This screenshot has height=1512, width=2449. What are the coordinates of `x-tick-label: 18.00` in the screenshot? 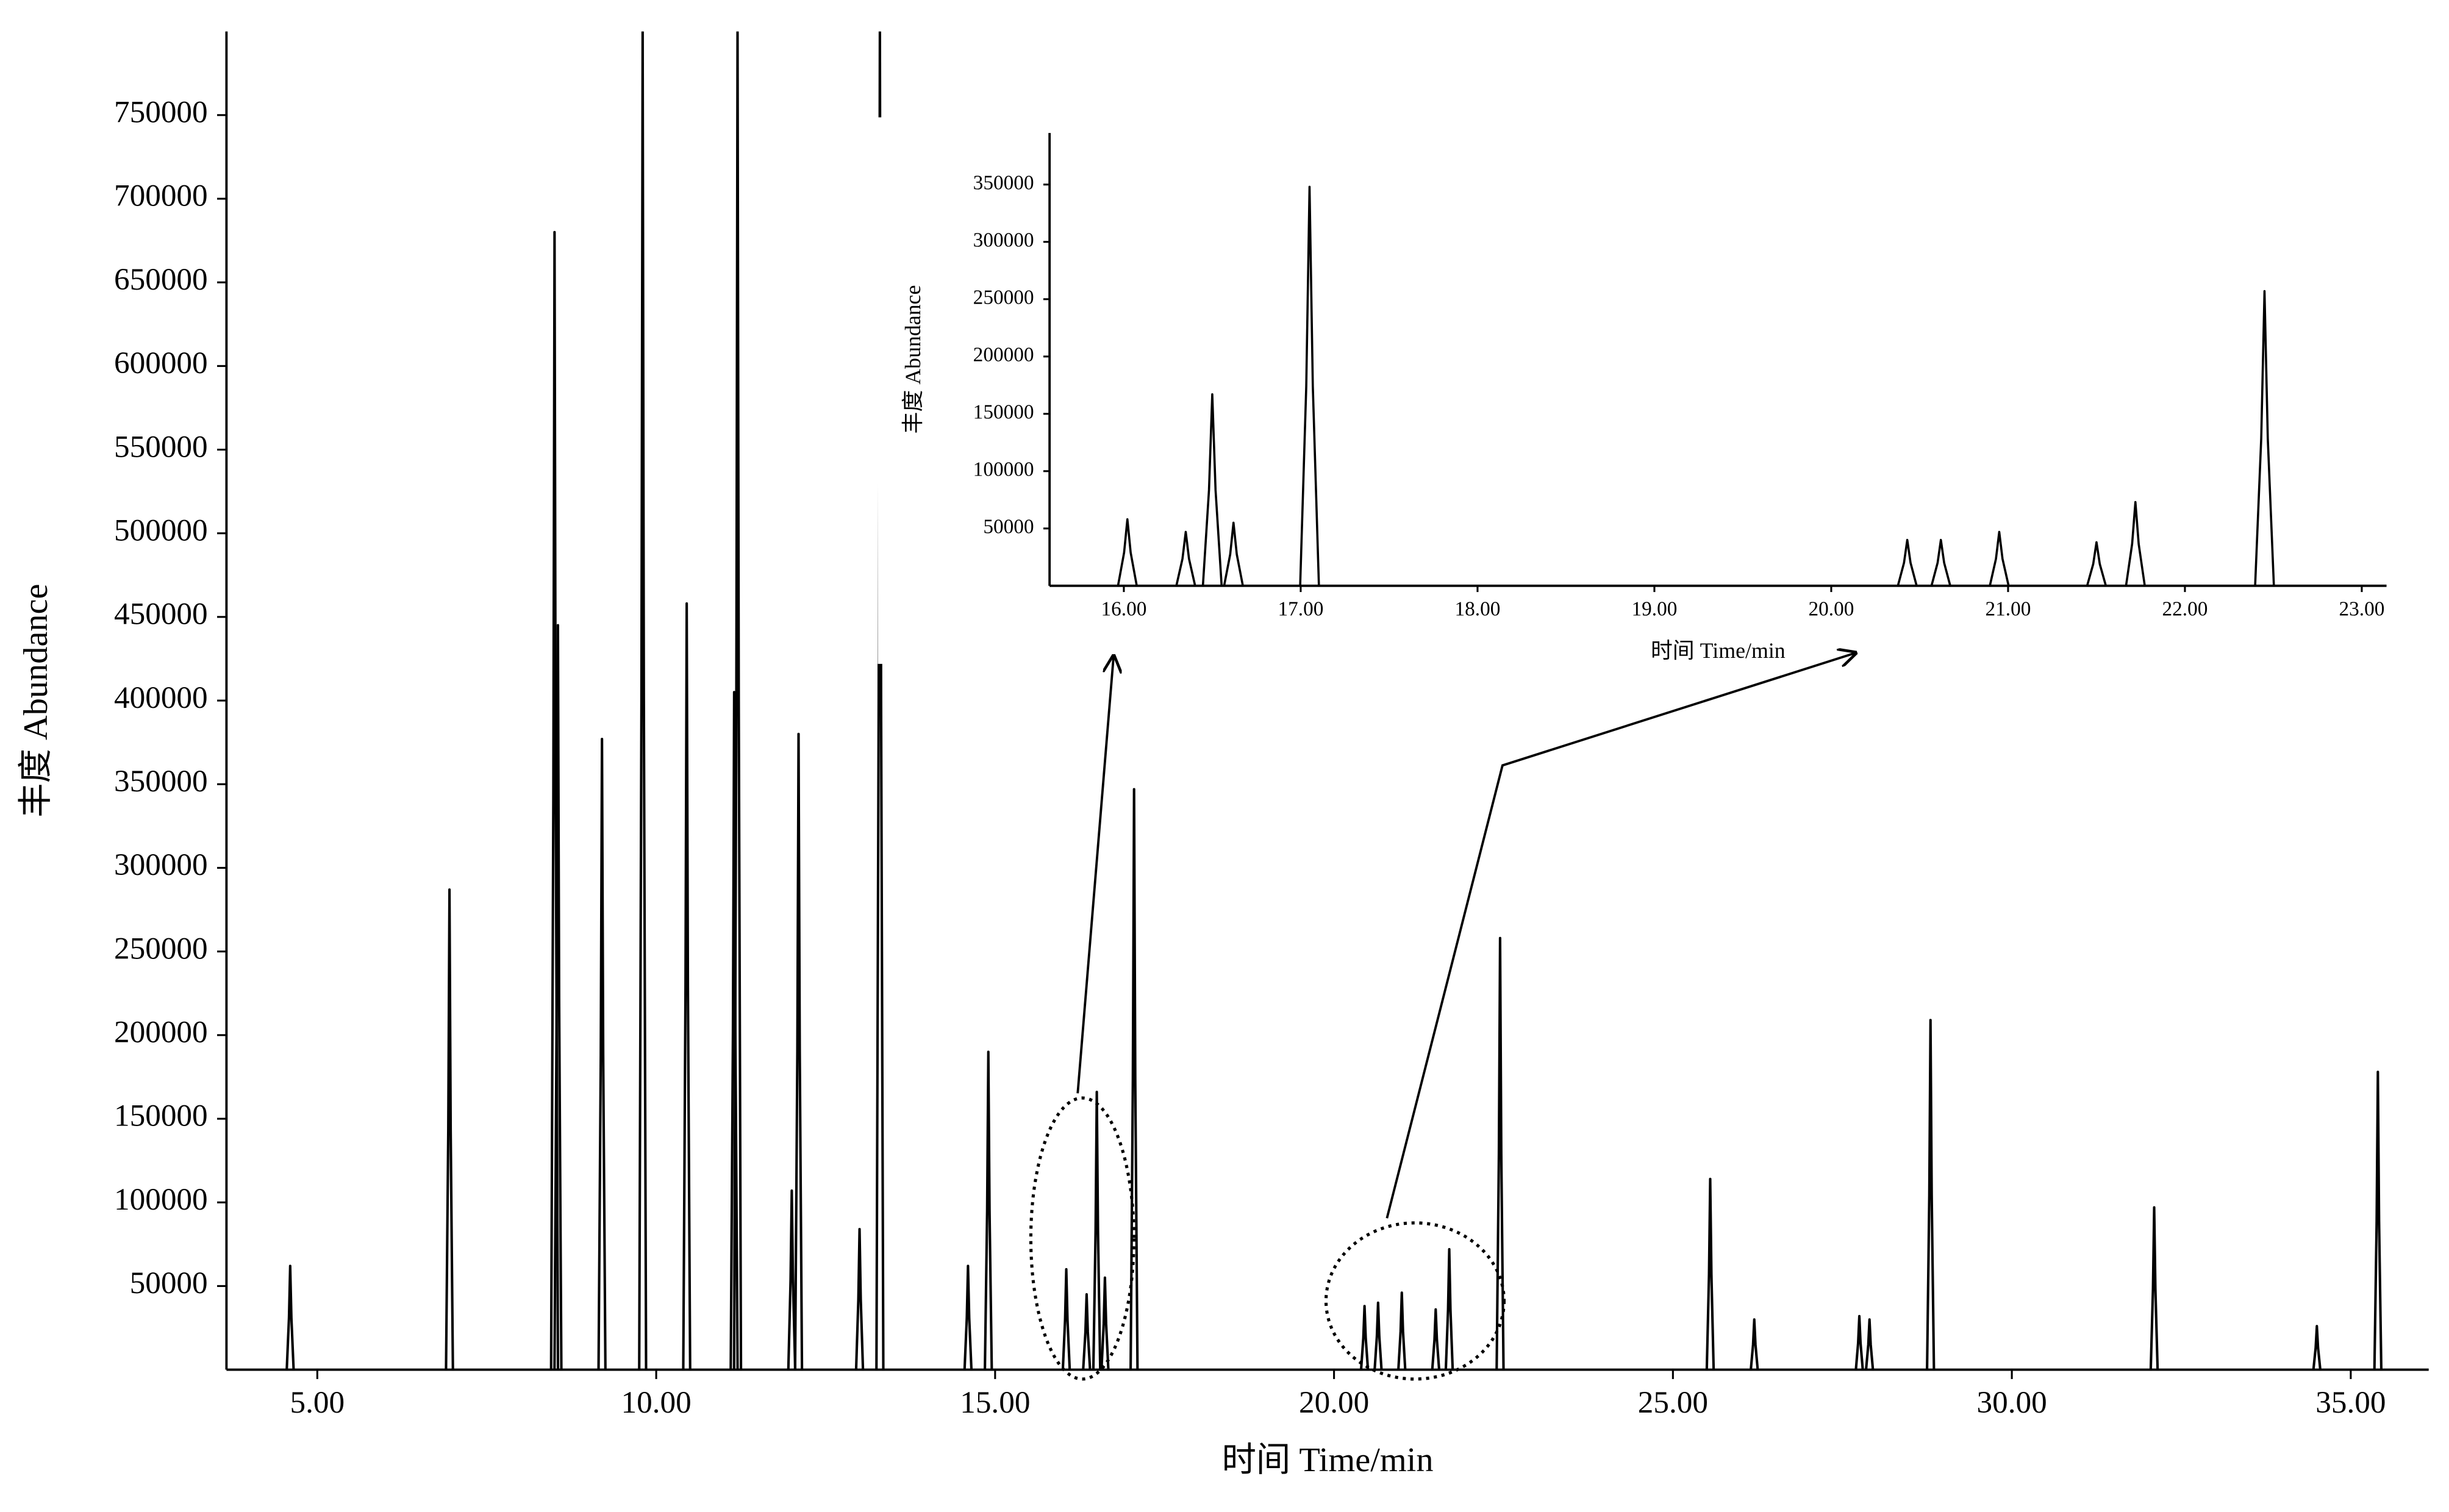 It's located at (1478, 608).